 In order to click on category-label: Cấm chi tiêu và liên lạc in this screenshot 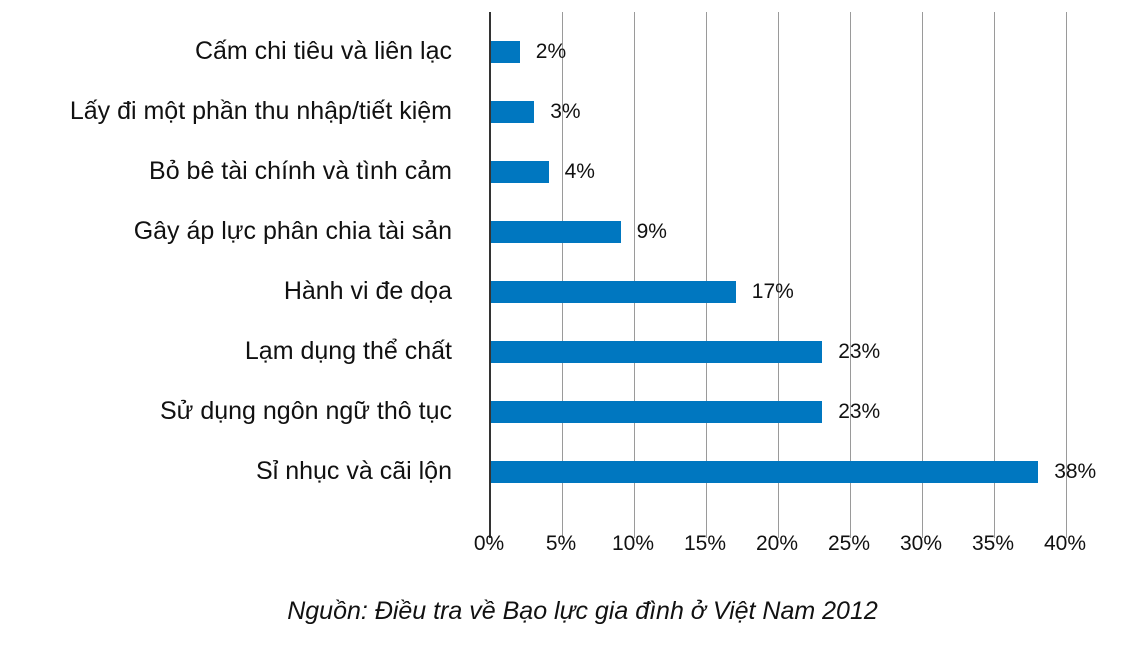, I will do `click(323, 51)`.